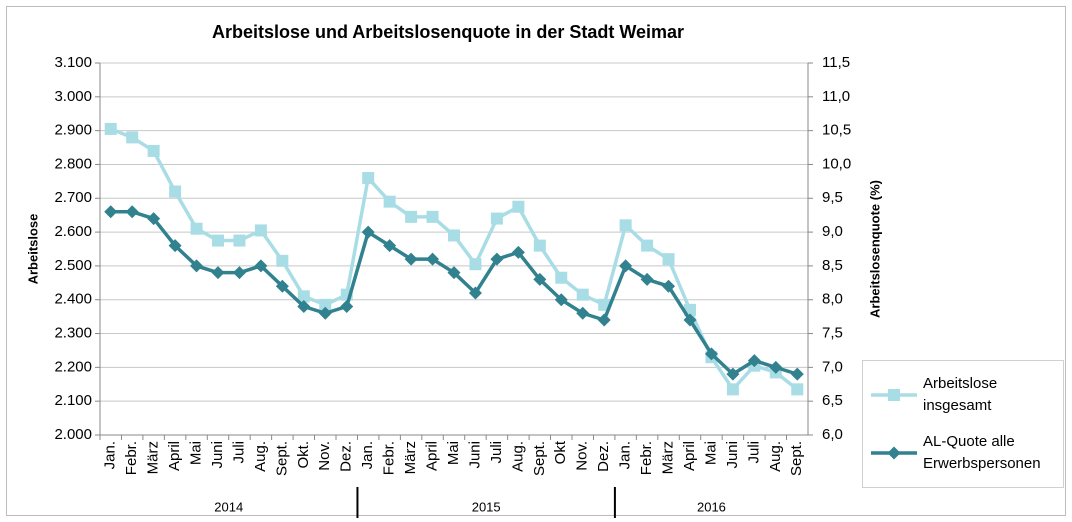 Image resolution: width=1072 pixels, height=522 pixels. What do you see at coordinates (73, 434) in the screenshot?
I see `y-tick-label: 2.000` at bounding box center [73, 434].